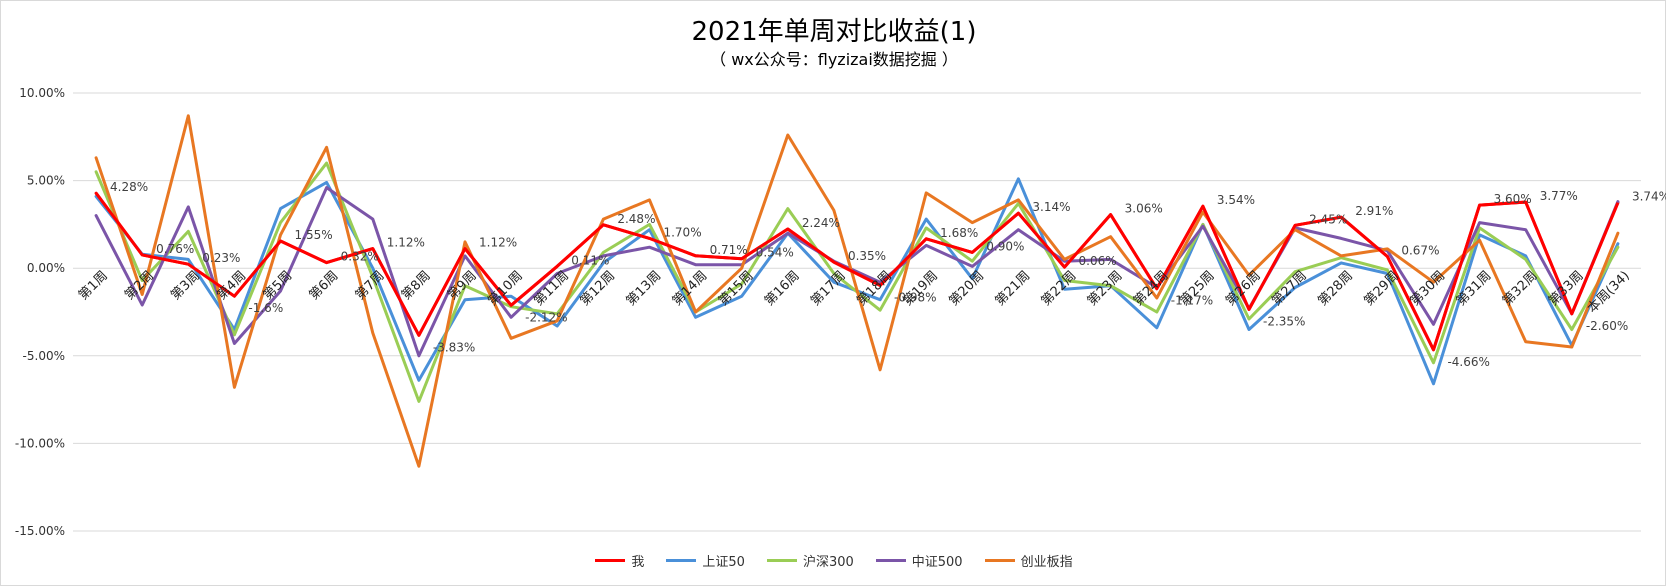  Describe the element at coordinates (1468, 362) in the screenshot. I see `data-label: -4.66%` at that location.